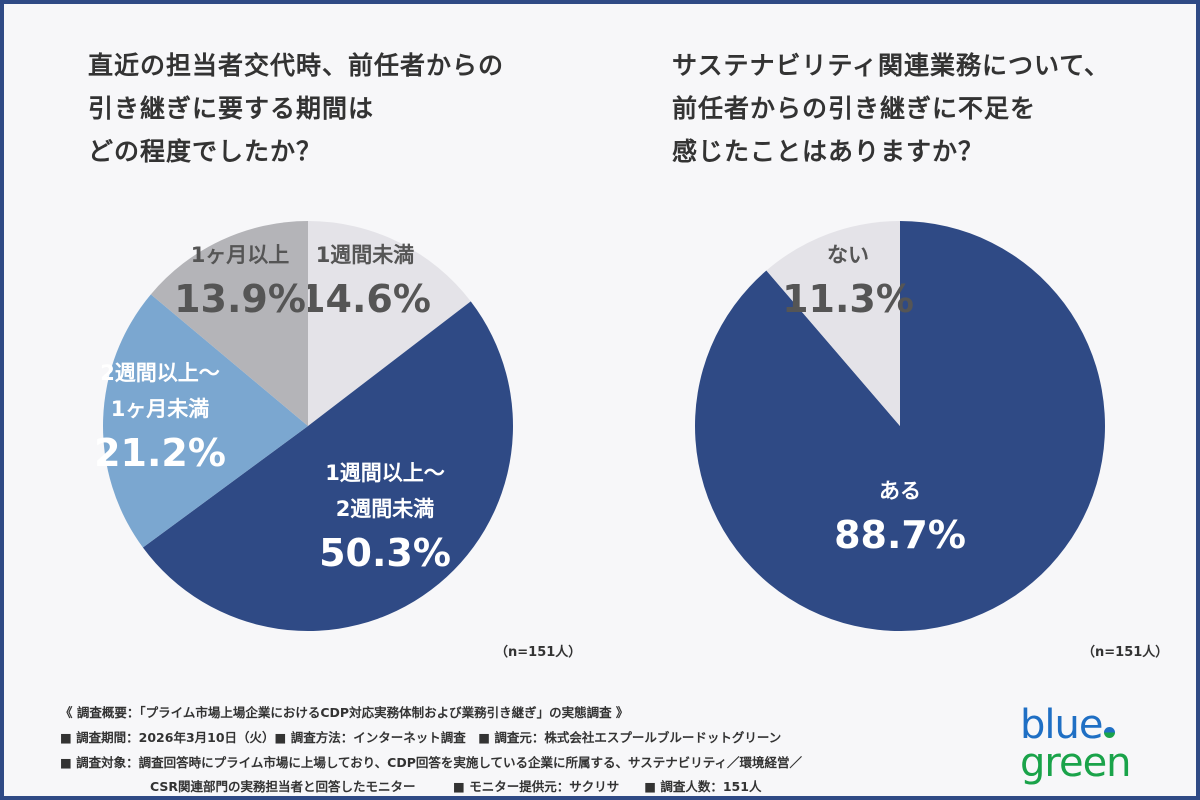 Image resolution: width=1200 pixels, height=800 pixels. What do you see at coordinates (1061, 725) in the screenshot?
I see `logo-blue: blue` at bounding box center [1061, 725].